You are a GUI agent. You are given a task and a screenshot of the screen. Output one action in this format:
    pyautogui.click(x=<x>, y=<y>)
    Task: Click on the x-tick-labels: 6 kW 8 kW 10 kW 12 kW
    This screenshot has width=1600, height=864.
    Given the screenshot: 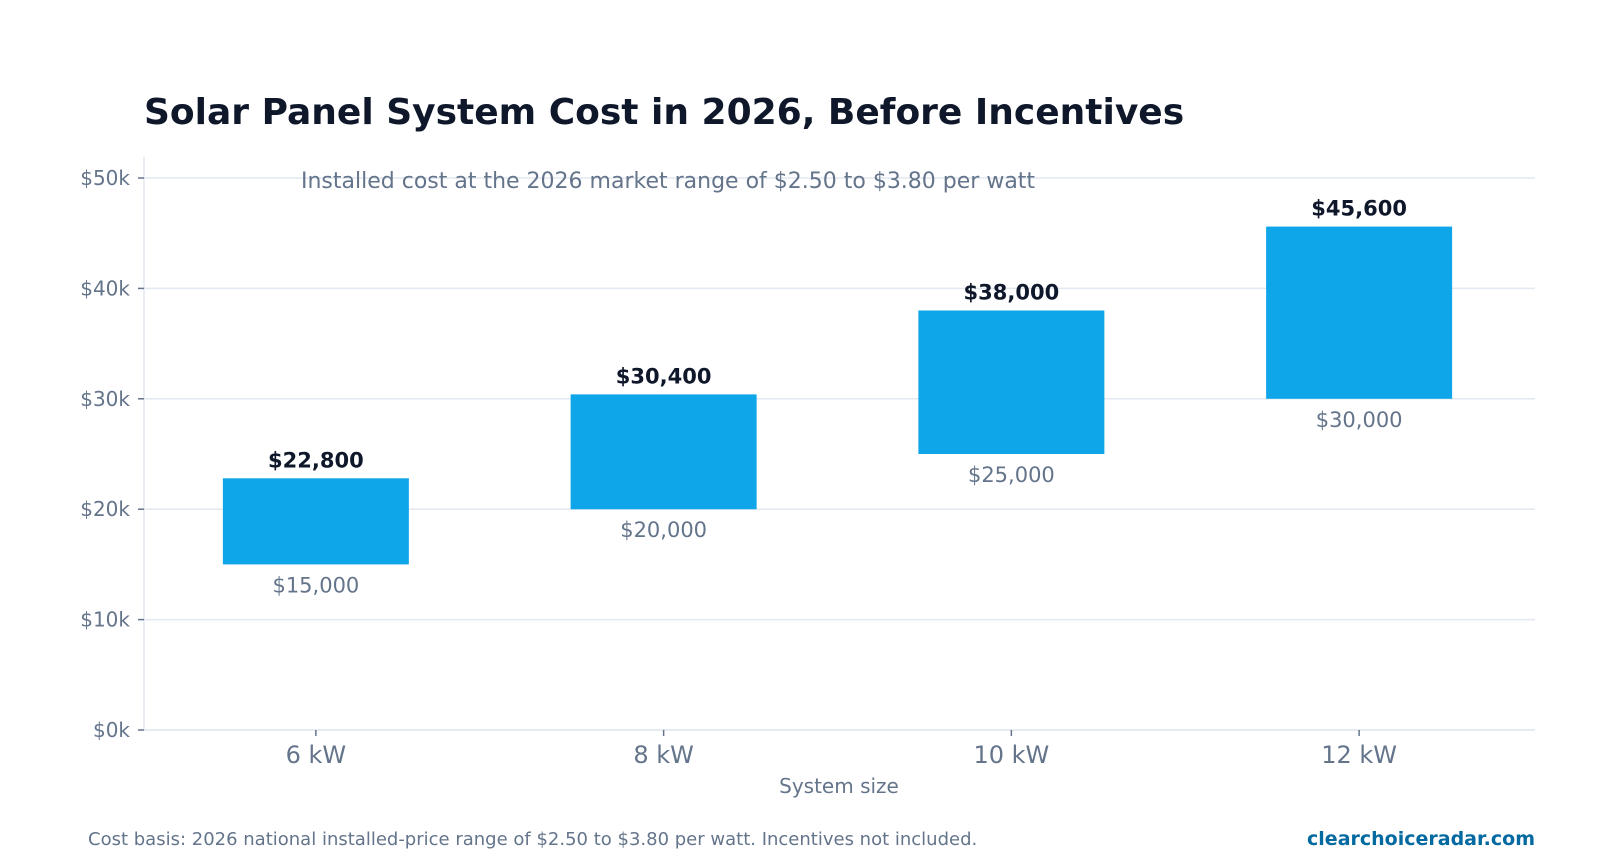 What is the action you would take?
    pyautogui.click(x=841, y=749)
    